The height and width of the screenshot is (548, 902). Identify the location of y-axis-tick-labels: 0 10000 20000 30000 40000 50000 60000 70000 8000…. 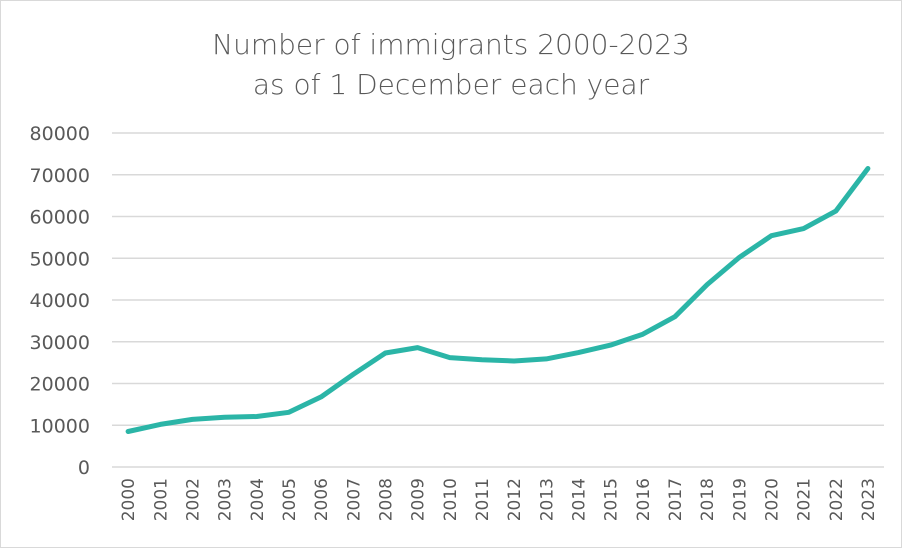
(60, 301).